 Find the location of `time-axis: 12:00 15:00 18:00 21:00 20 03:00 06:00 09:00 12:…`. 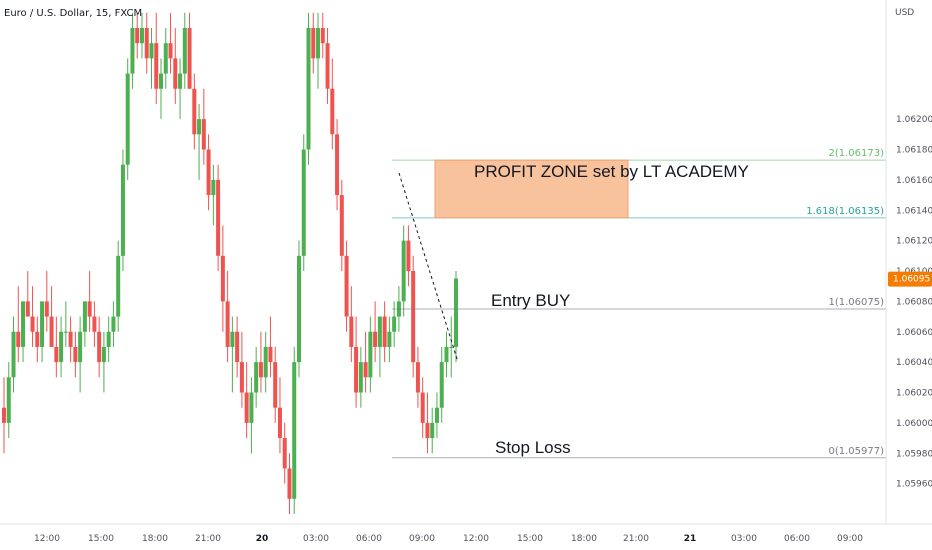

time-axis: 12:00 15:00 18:00 21:00 20 03:00 06:00 09:00 12:… is located at coordinates (448, 539).